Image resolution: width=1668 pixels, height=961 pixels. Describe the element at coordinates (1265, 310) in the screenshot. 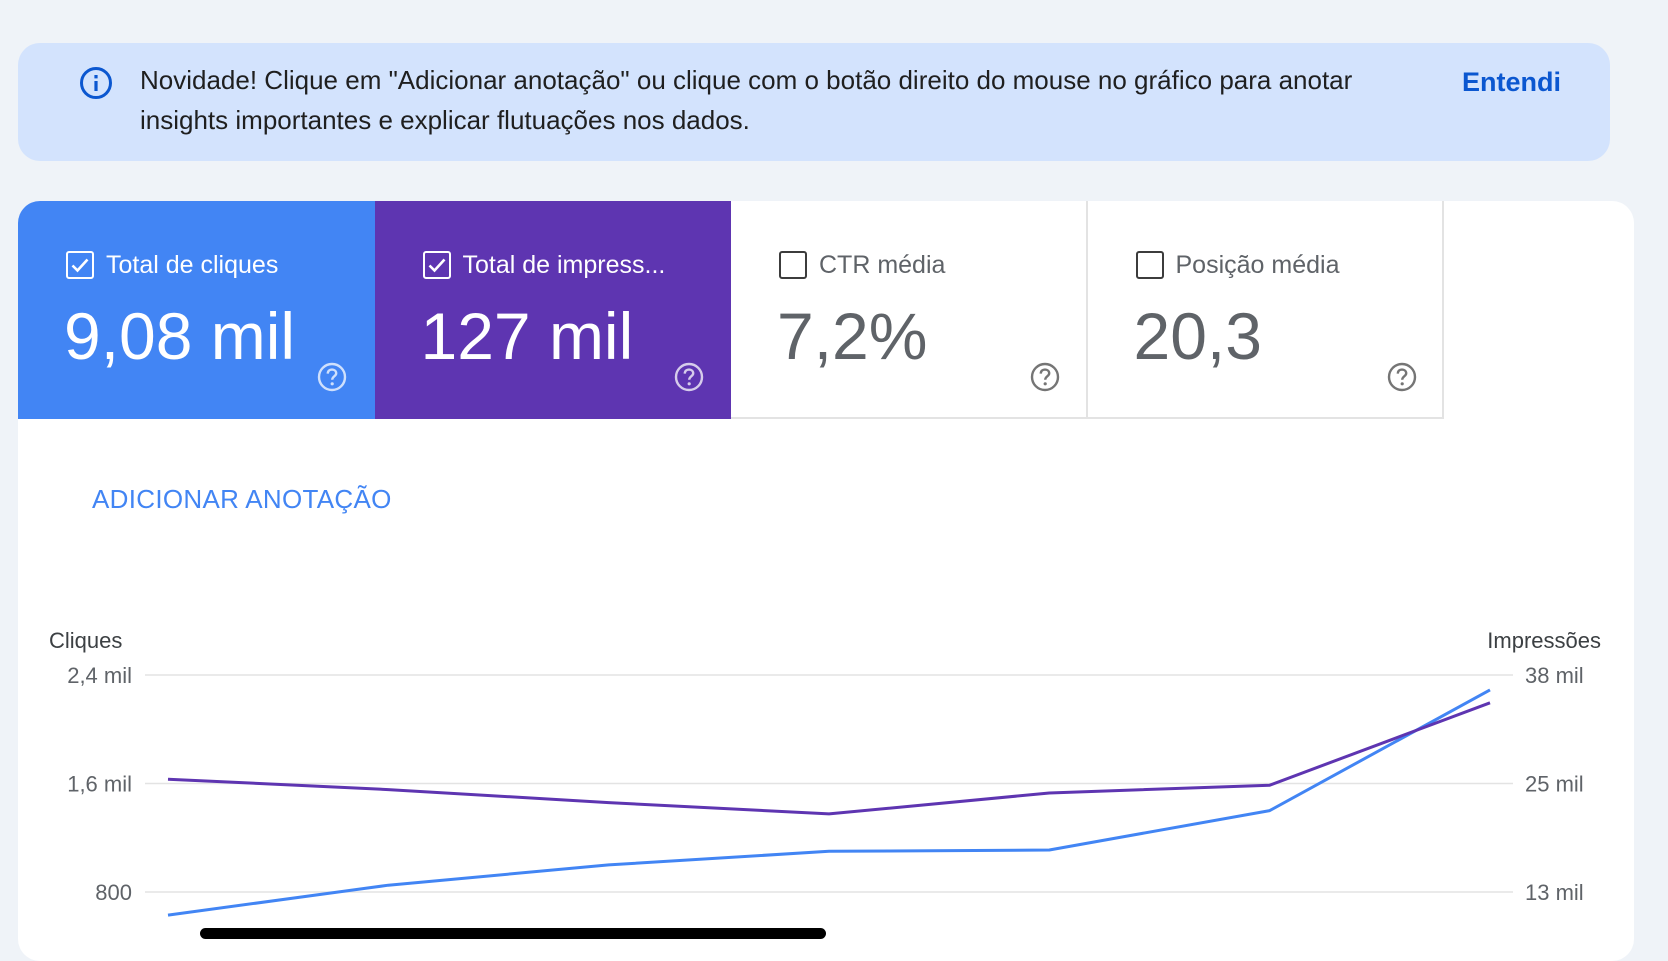

I see `metric-average-position: Posição média 20,3` at that location.